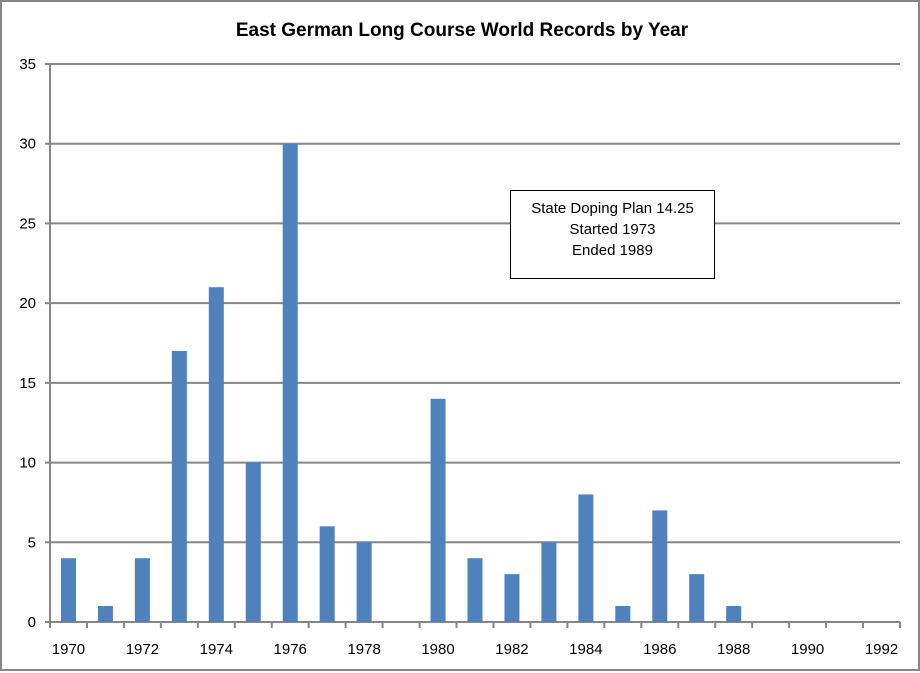 The width and height of the screenshot is (920, 673). I want to click on bar-1976, so click(290, 382).